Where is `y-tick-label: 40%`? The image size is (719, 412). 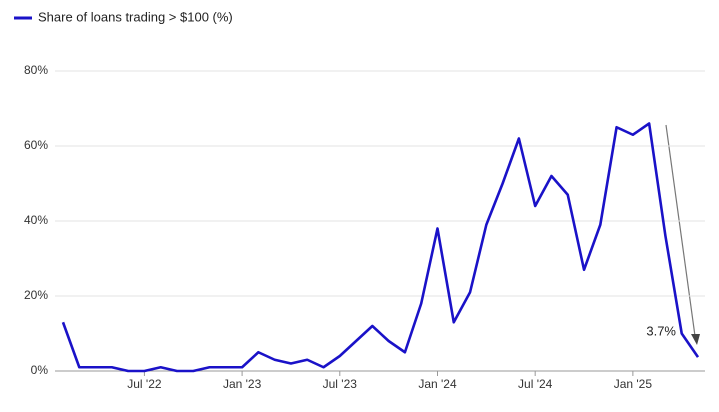
y-tick-label: 40% is located at coordinates (36, 220).